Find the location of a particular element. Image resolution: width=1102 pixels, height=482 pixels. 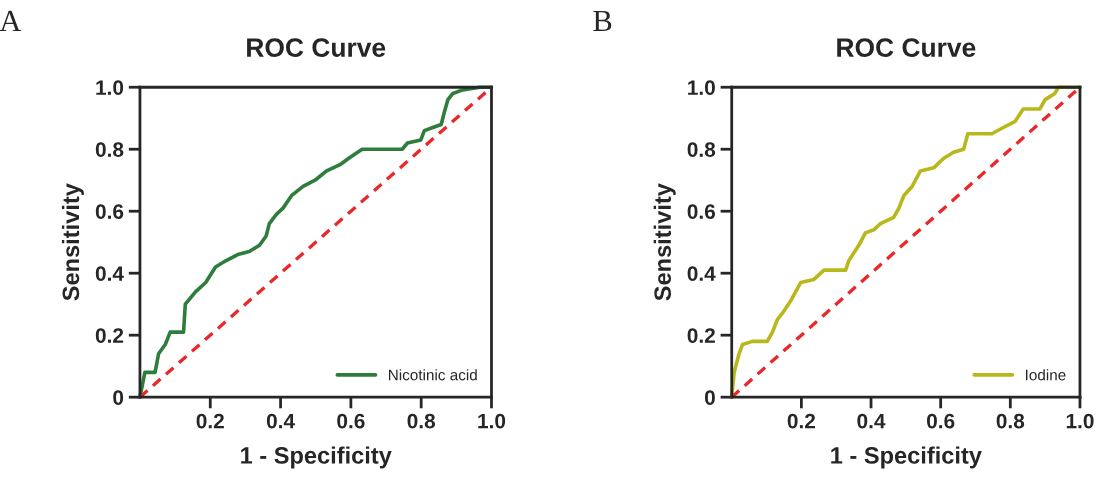

text: A is located at coordinates (11, 20).